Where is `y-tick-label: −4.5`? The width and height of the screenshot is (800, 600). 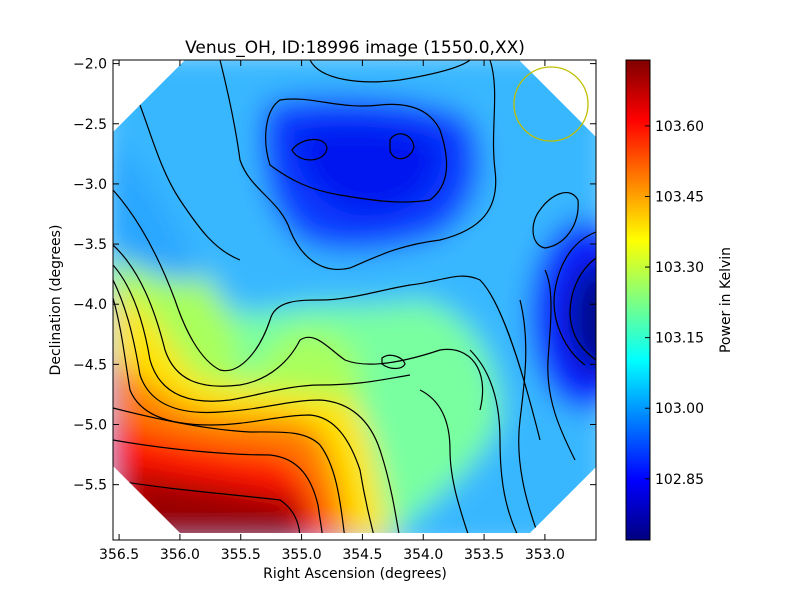
y-tick-label: −4.5 is located at coordinates (90, 365).